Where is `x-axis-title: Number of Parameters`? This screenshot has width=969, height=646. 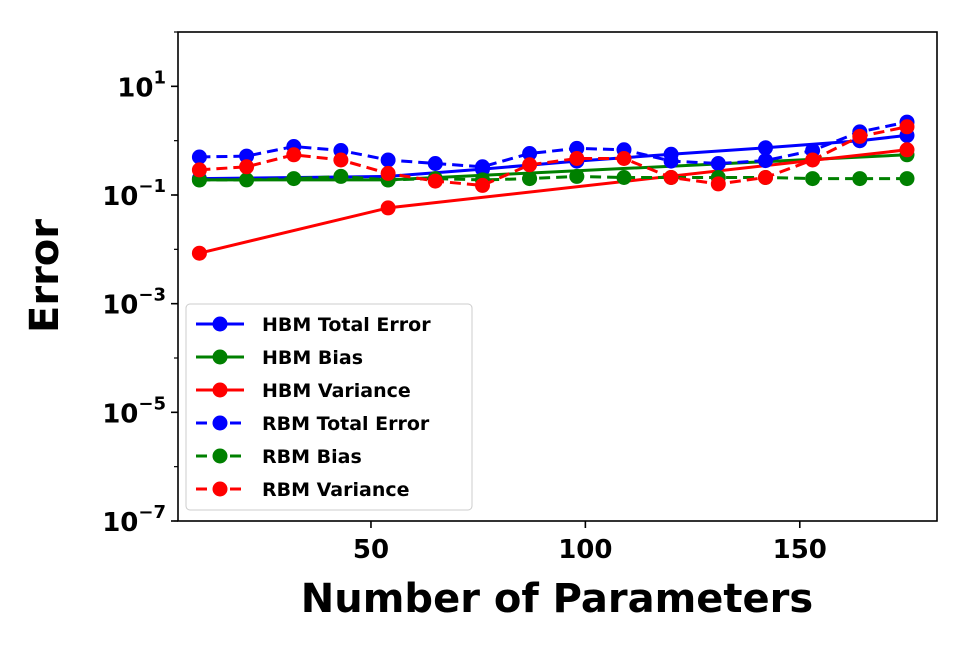
x-axis-title: Number of Parameters is located at coordinates (557, 599).